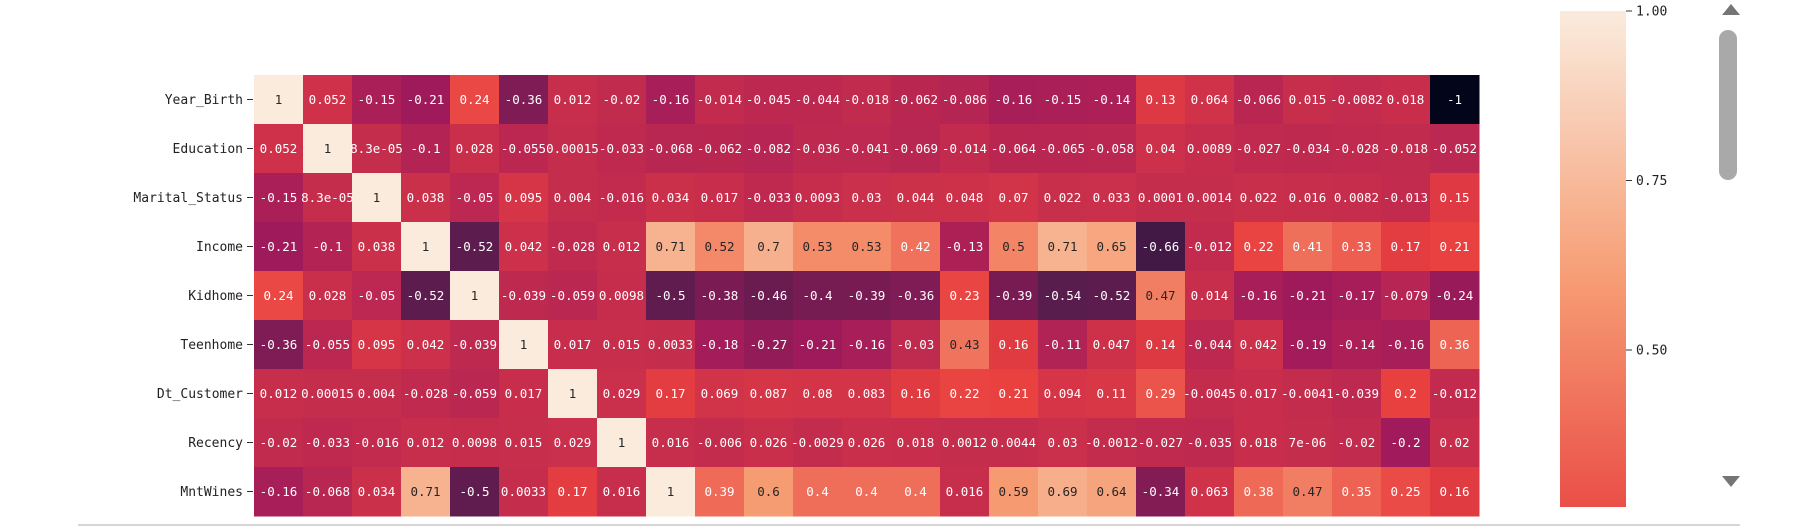  Describe the element at coordinates (768, 99) in the screenshot. I see `heatmap-cell-value: -0.045` at that location.